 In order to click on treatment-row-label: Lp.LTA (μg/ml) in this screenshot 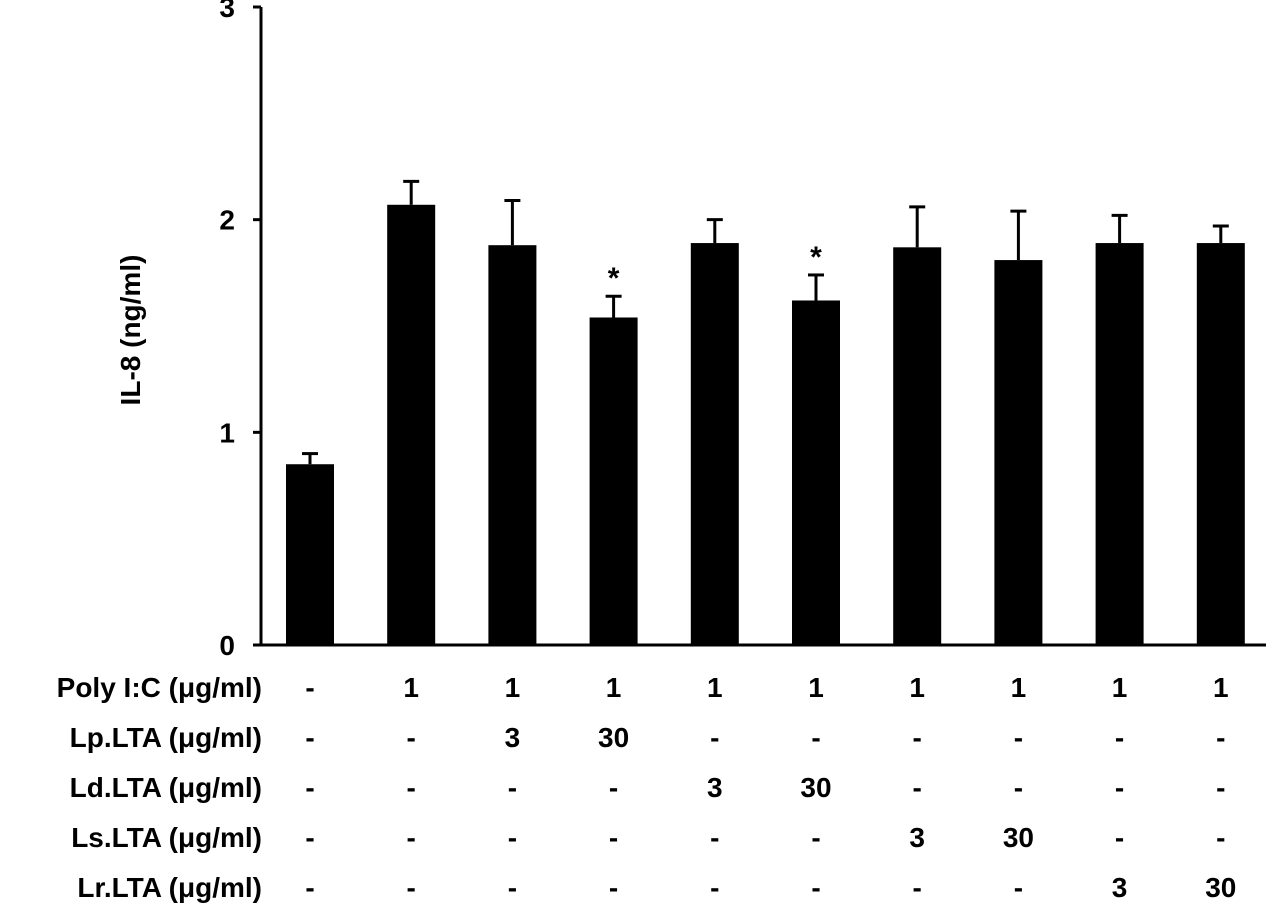, I will do `click(166, 737)`.